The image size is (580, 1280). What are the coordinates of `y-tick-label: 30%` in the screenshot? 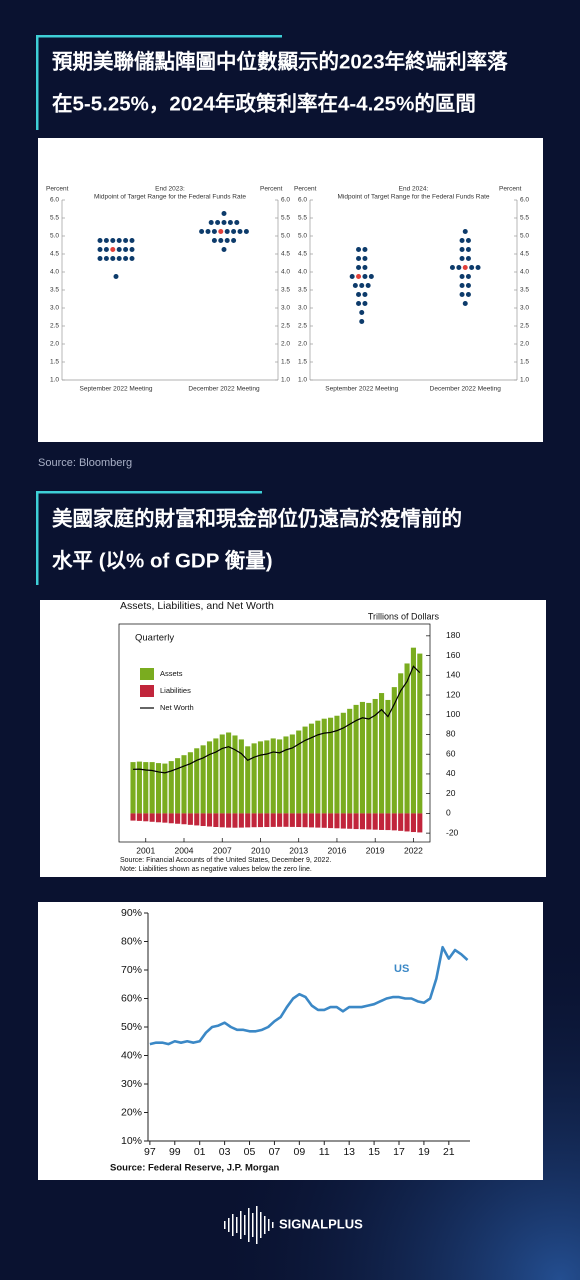 It's located at (131, 1084).